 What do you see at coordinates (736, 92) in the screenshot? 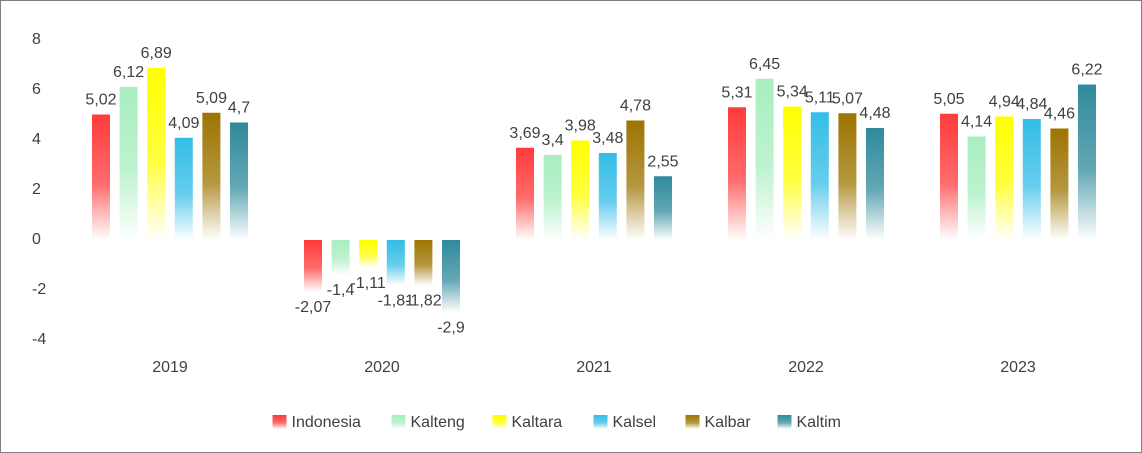
I see `data-label: 5,31` at bounding box center [736, 92].